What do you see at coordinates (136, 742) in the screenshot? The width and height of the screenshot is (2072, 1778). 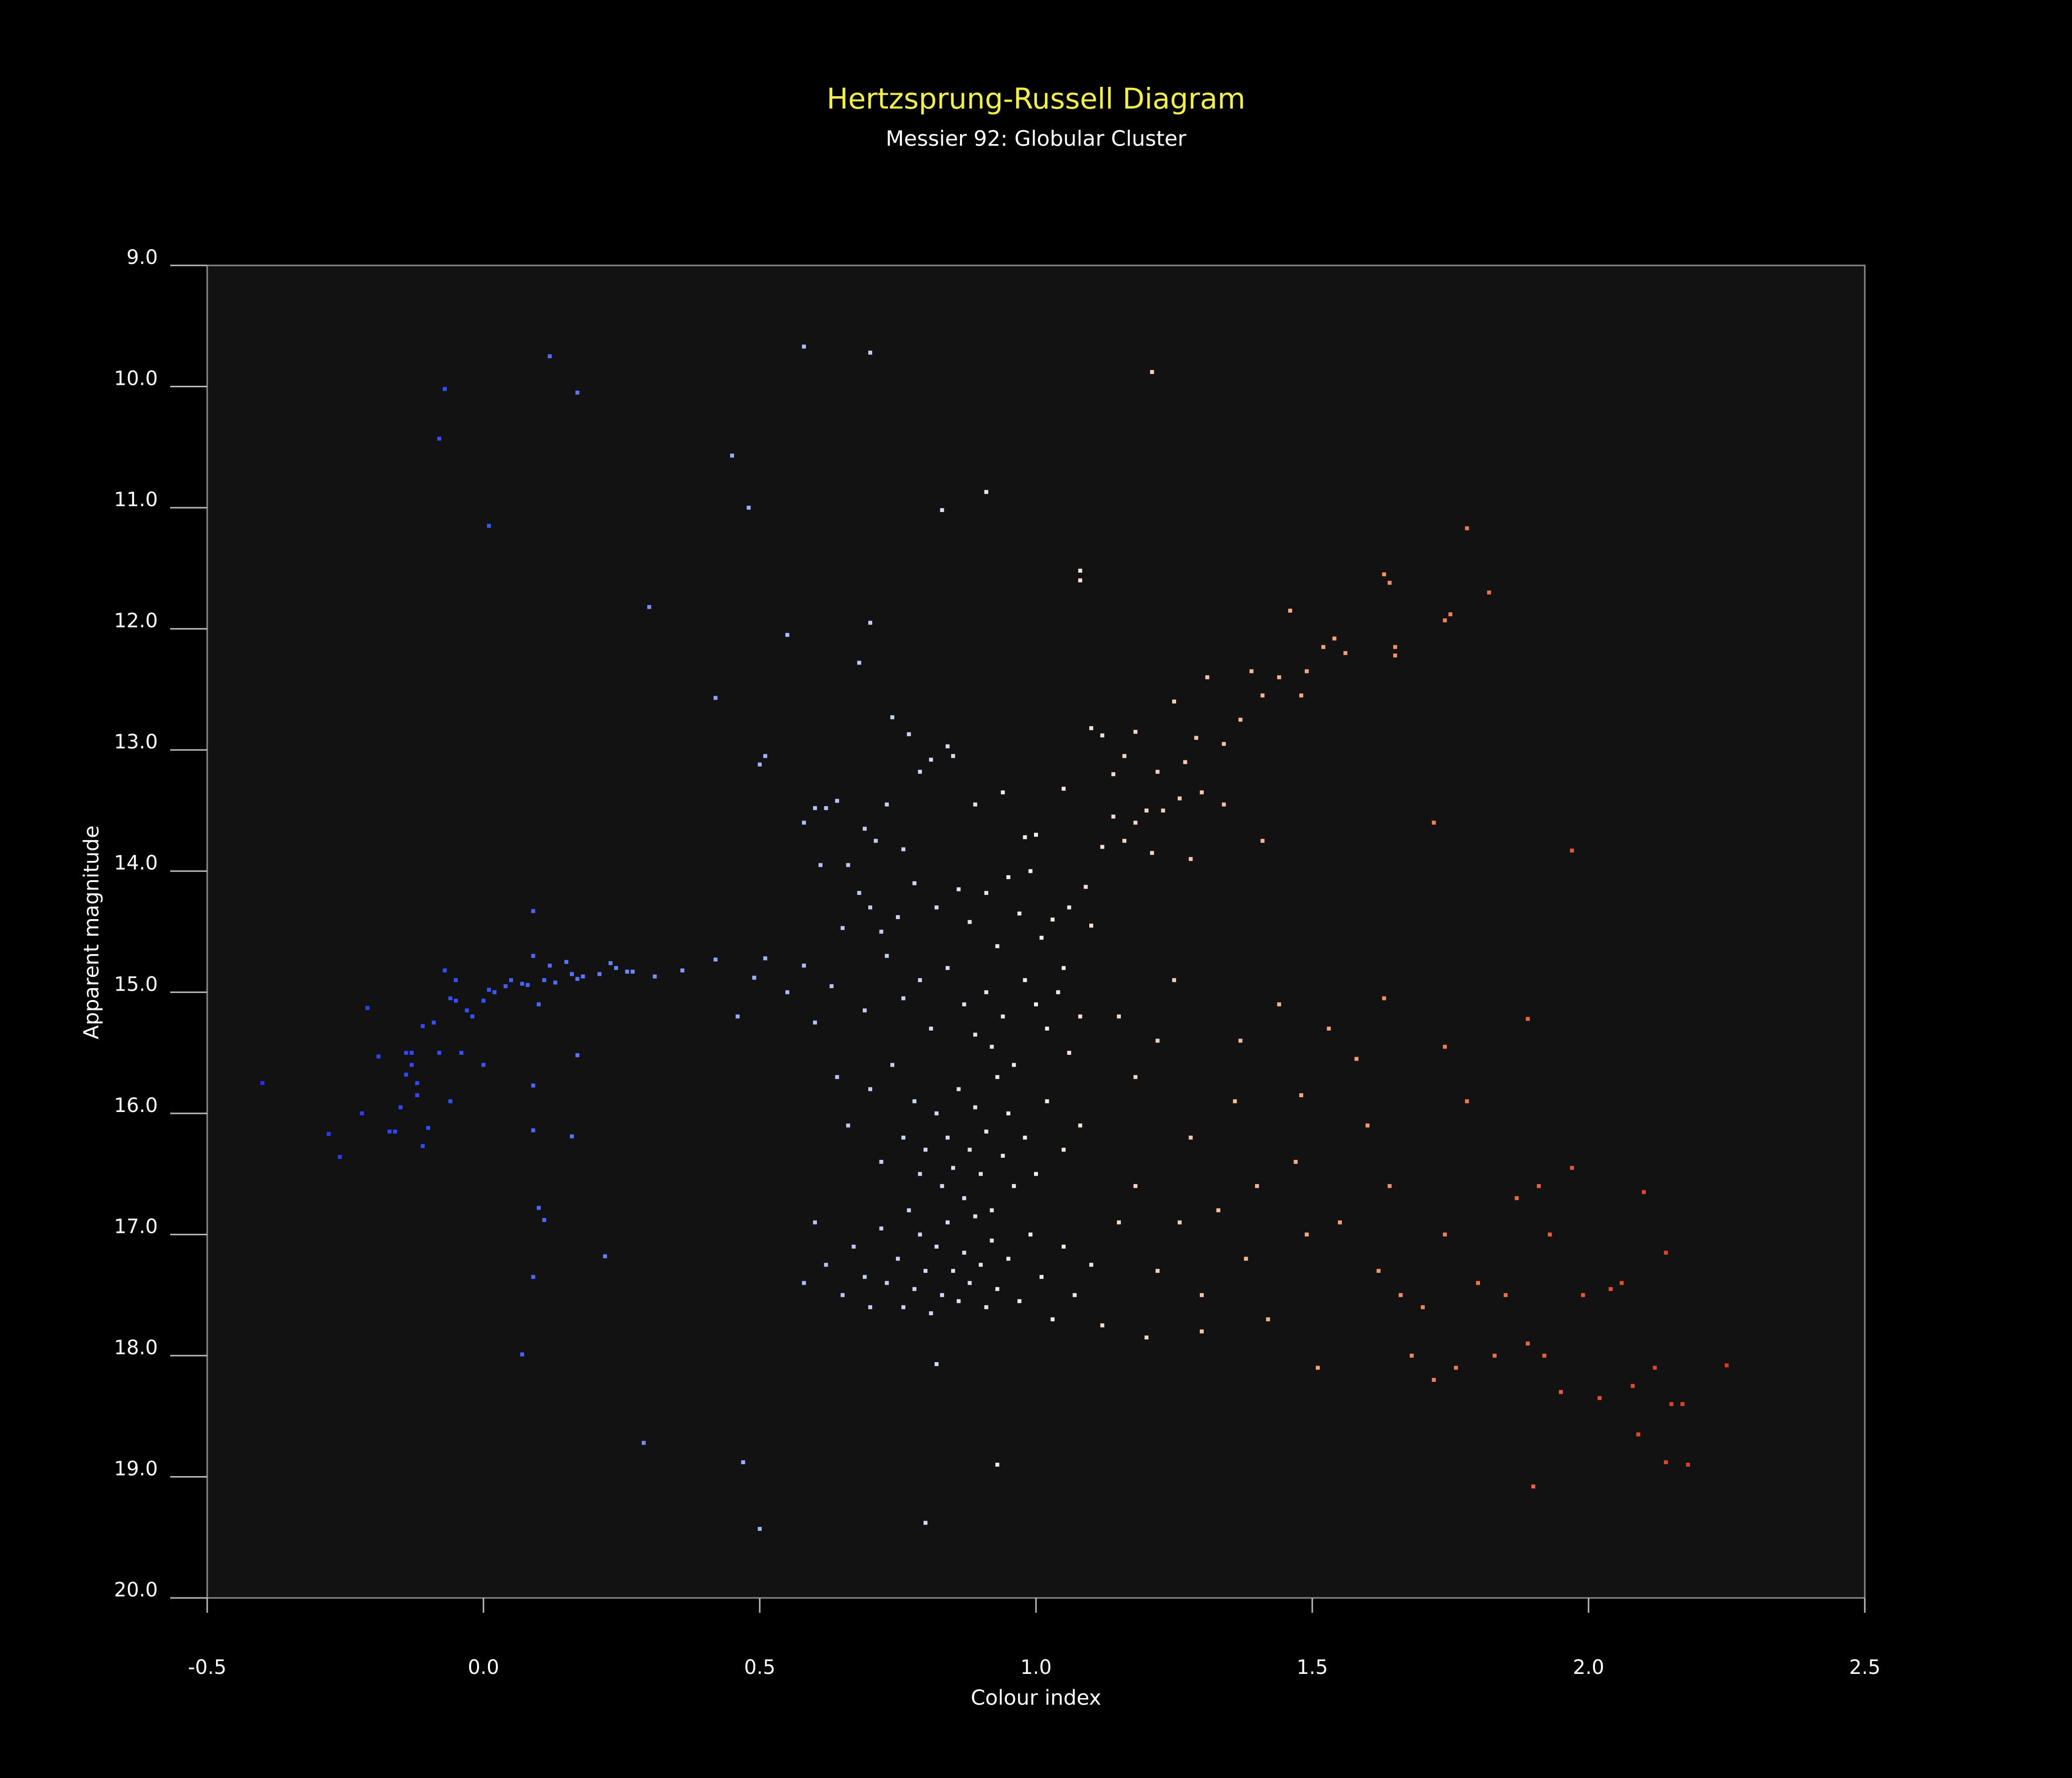 I see `y-tick-label: 13.0` at bounding box center [136, 742].